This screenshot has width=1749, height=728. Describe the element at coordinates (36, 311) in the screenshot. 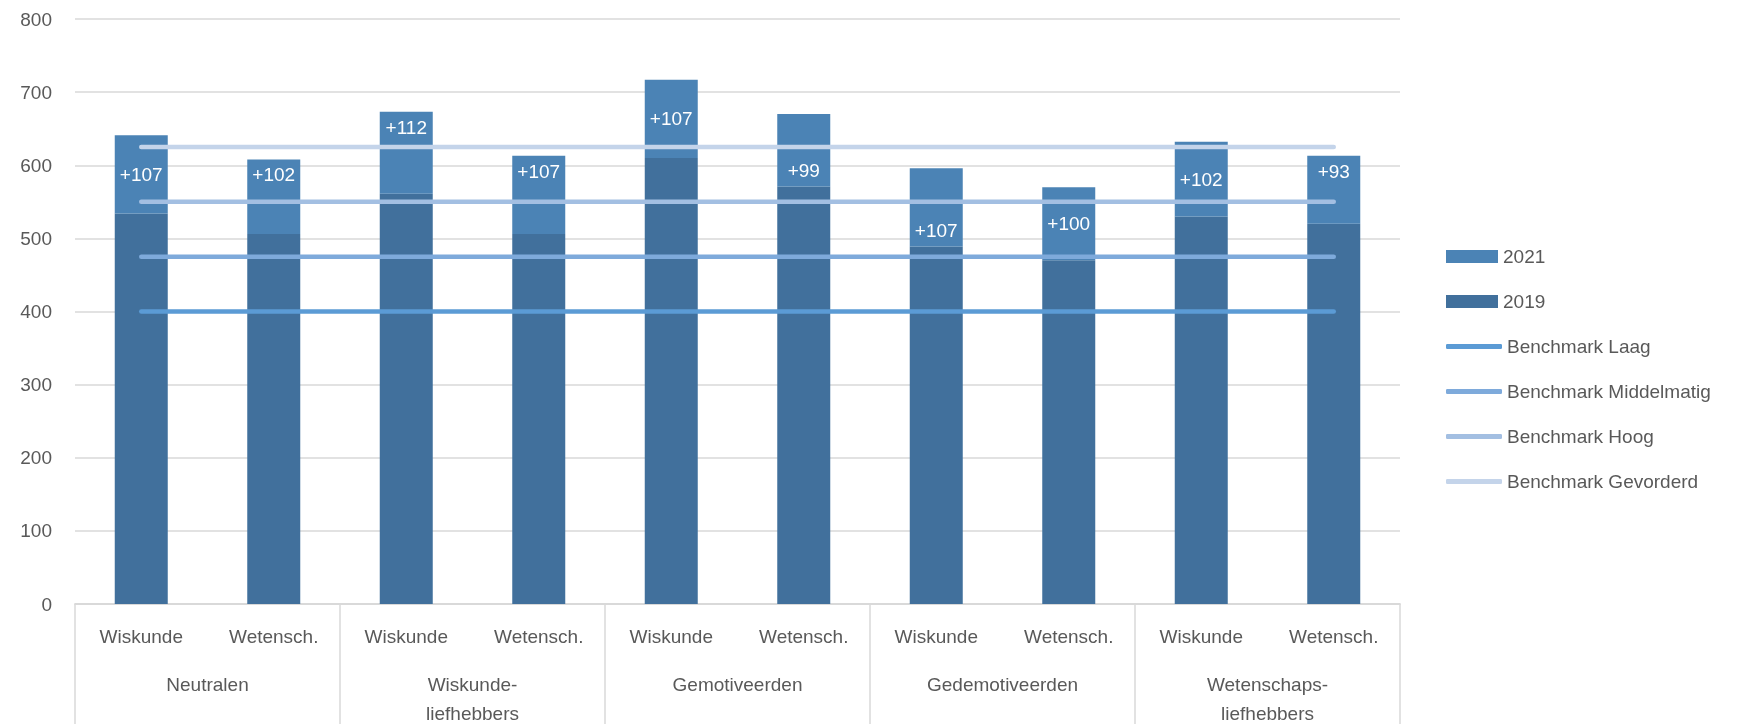

I see `y-tick-label: 400` at that location.